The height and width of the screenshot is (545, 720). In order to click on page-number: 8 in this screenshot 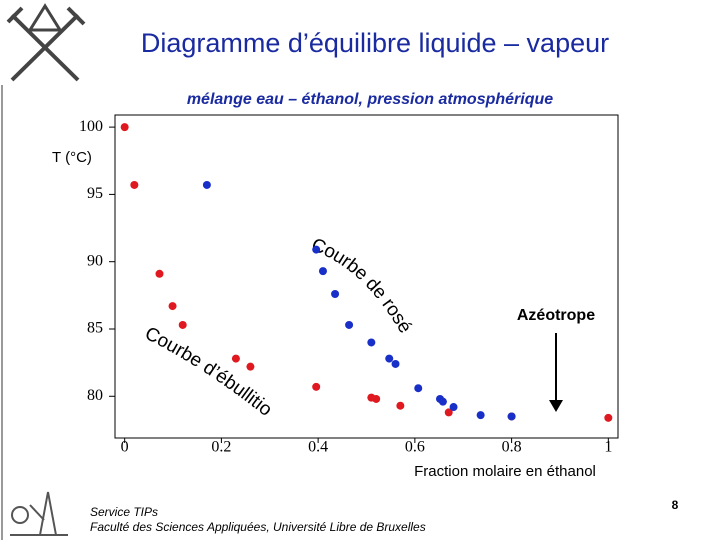, I will do `click(675, 505)`.